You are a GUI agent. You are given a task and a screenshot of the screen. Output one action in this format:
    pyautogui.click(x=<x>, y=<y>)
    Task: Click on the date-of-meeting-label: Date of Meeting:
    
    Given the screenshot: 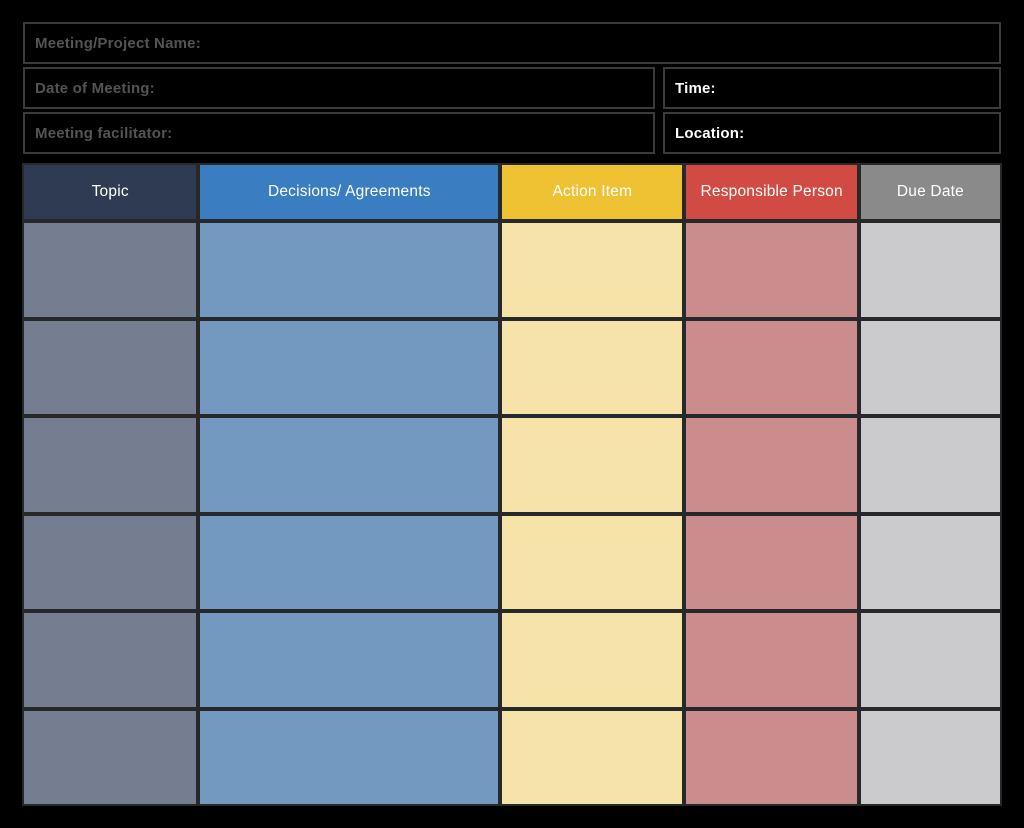 What is the action you would take?
    pyautogui.click(x=95, y=88)
    